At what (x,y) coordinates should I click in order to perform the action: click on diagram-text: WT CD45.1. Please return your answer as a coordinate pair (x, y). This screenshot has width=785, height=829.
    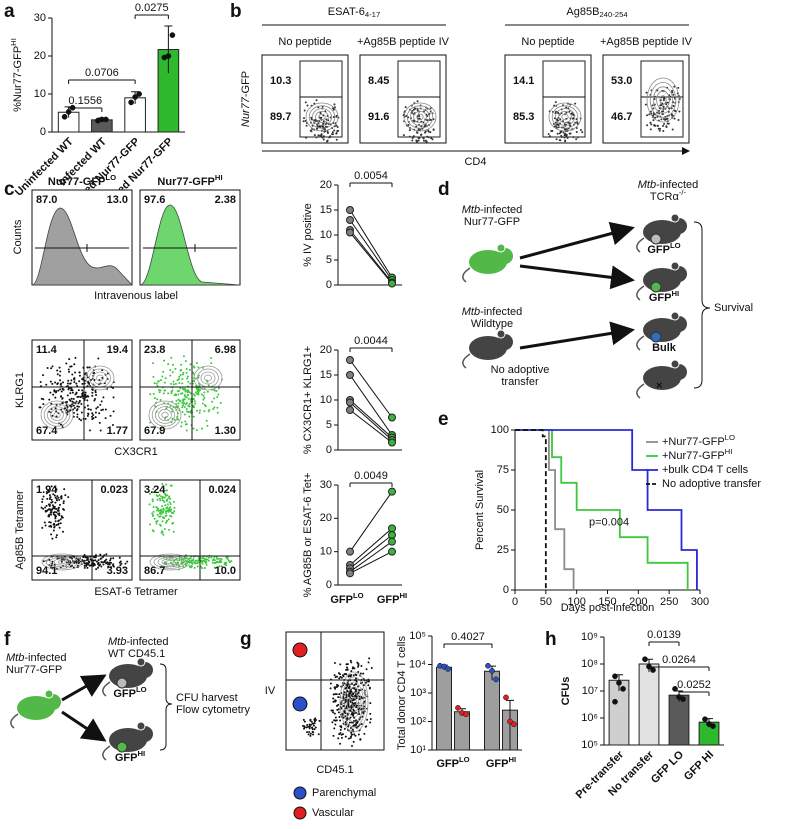
    Looking at the image, I should click on (136, 654).